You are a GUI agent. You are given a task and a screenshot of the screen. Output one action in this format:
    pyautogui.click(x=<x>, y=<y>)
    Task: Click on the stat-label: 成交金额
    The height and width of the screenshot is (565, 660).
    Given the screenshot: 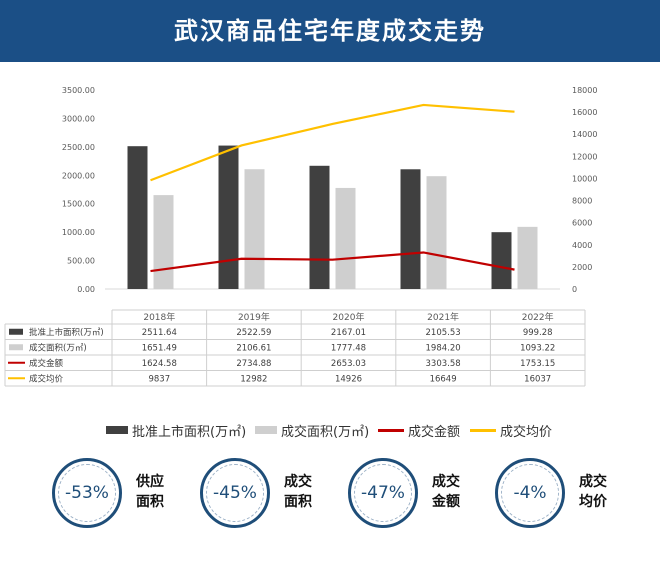 What is the action you would take?
    pyautogui.click(x=446, y=492)
    